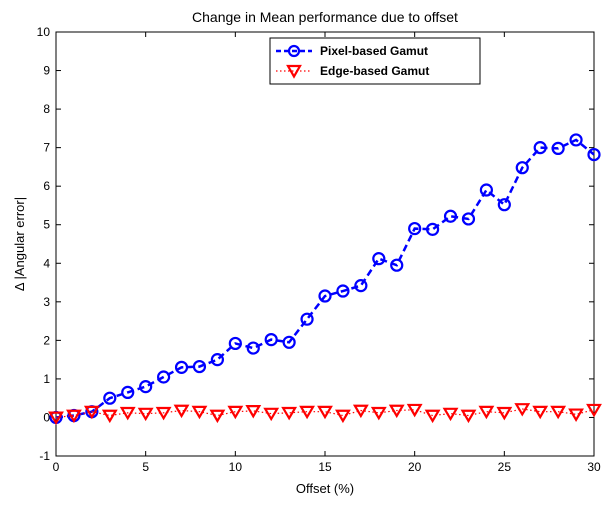 This screenshot has width=609, height=505. Describe the element at coordinates (46, 148) in the screenshot. I see `y-tick-label: 7` at that location.